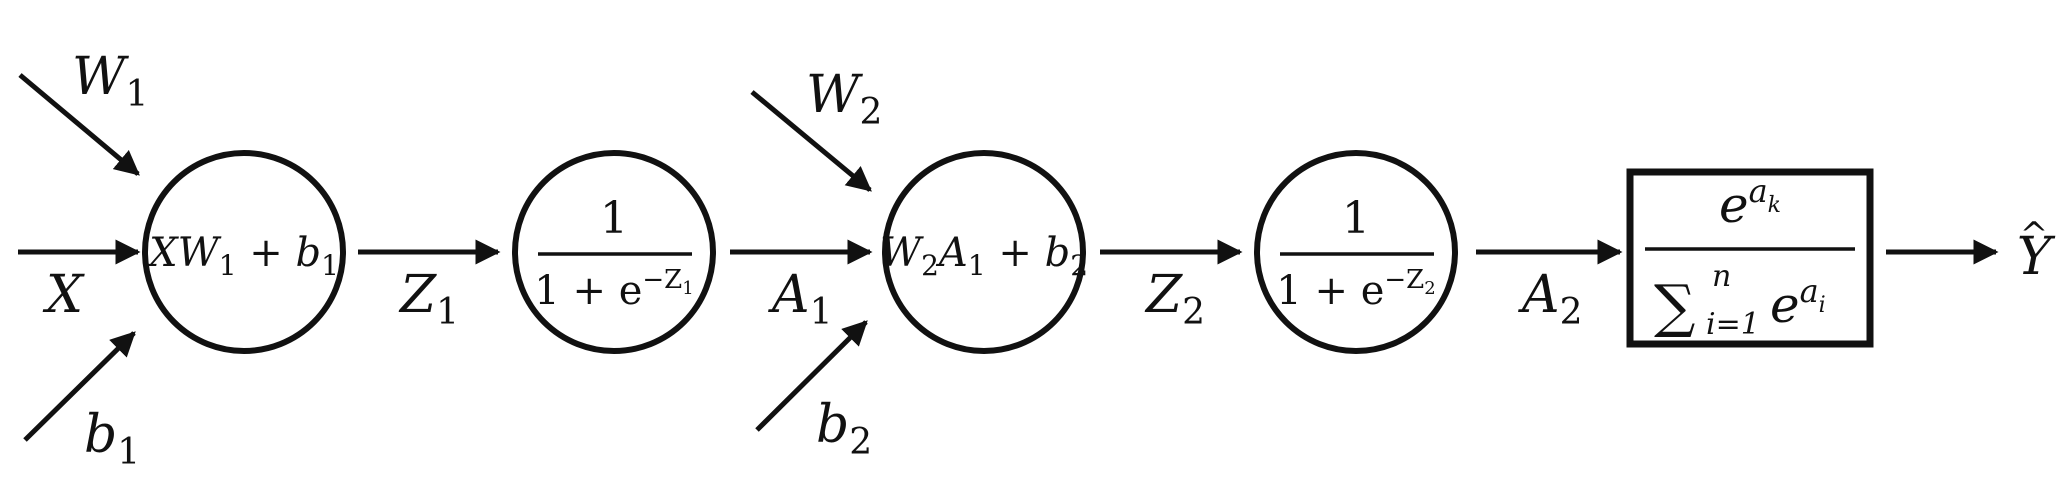  What do you see at coordinates (844, 429) in the screenshot?
I see `label-b2: b2` at bounding box center [844, 429].